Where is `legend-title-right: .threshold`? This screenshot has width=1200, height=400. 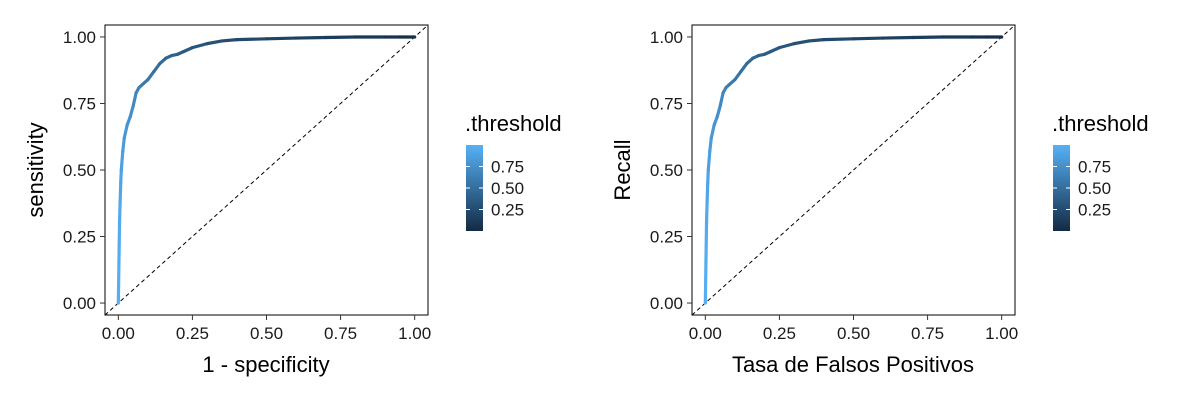
legend-title-right: .threshold is located at coordinates (1100, 123).